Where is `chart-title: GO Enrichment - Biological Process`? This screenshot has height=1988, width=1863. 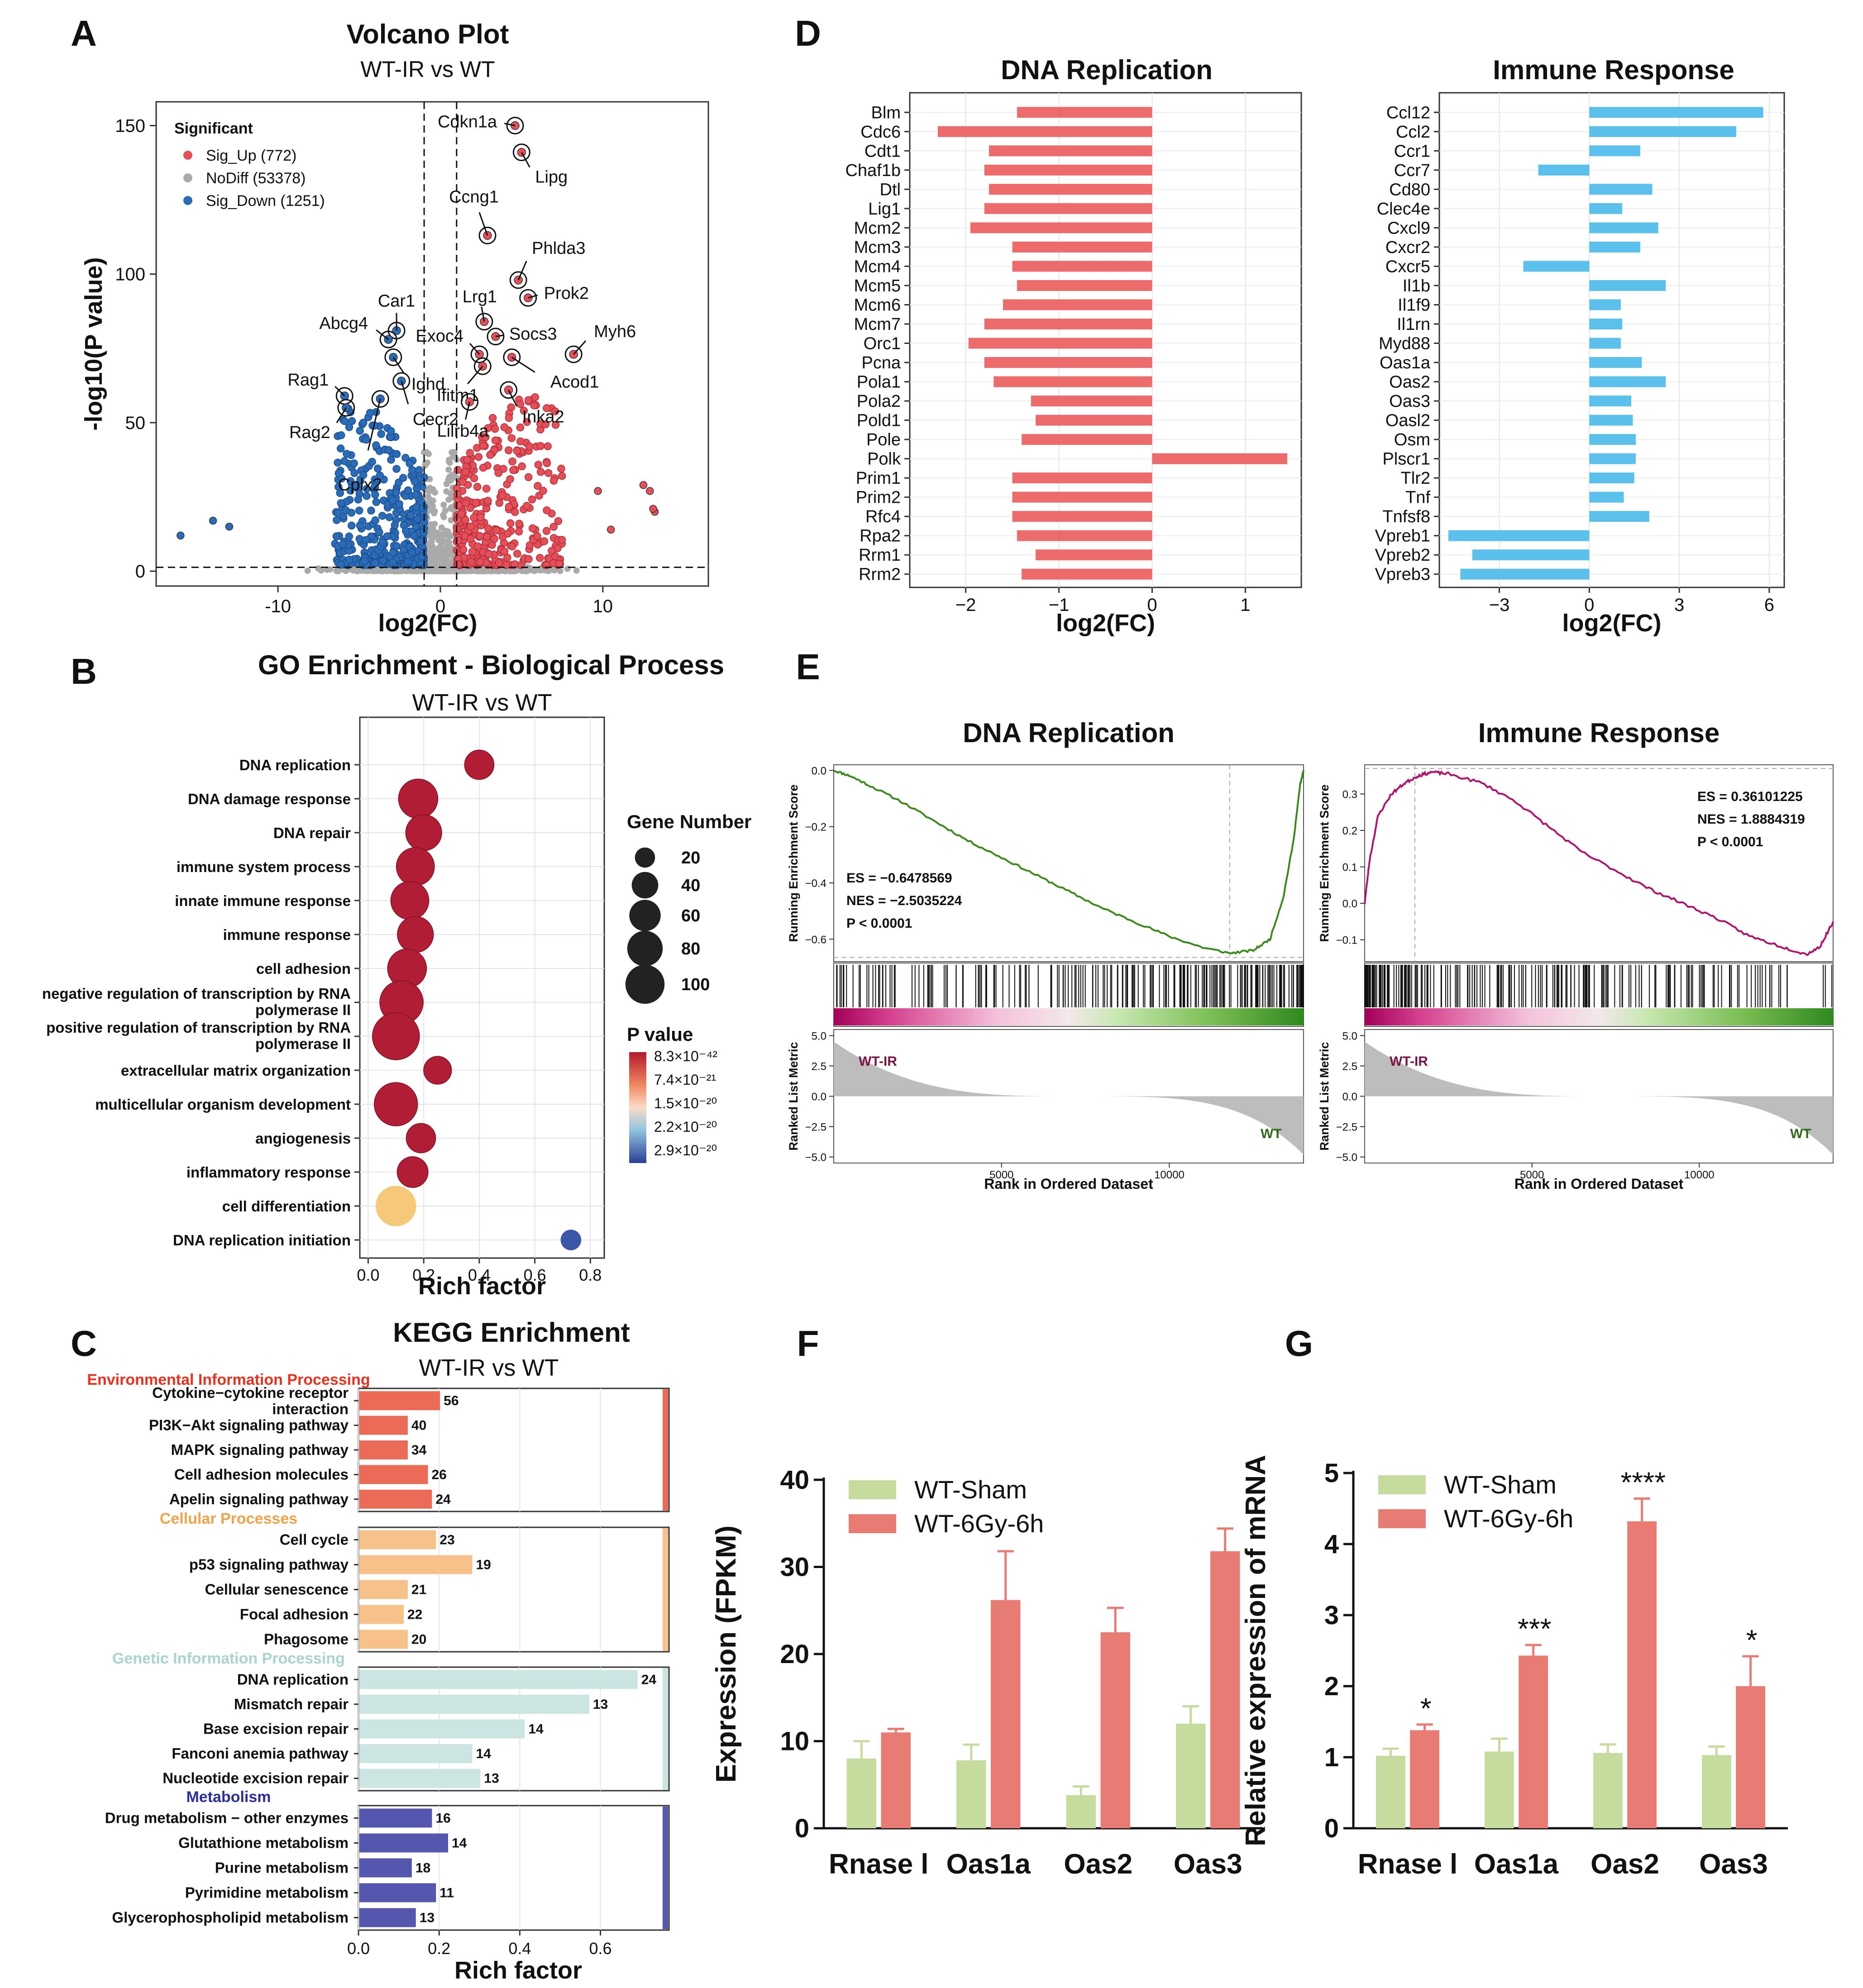
chart-title: GO Enrichment - Biological Process is located at coordinates (491, 665).